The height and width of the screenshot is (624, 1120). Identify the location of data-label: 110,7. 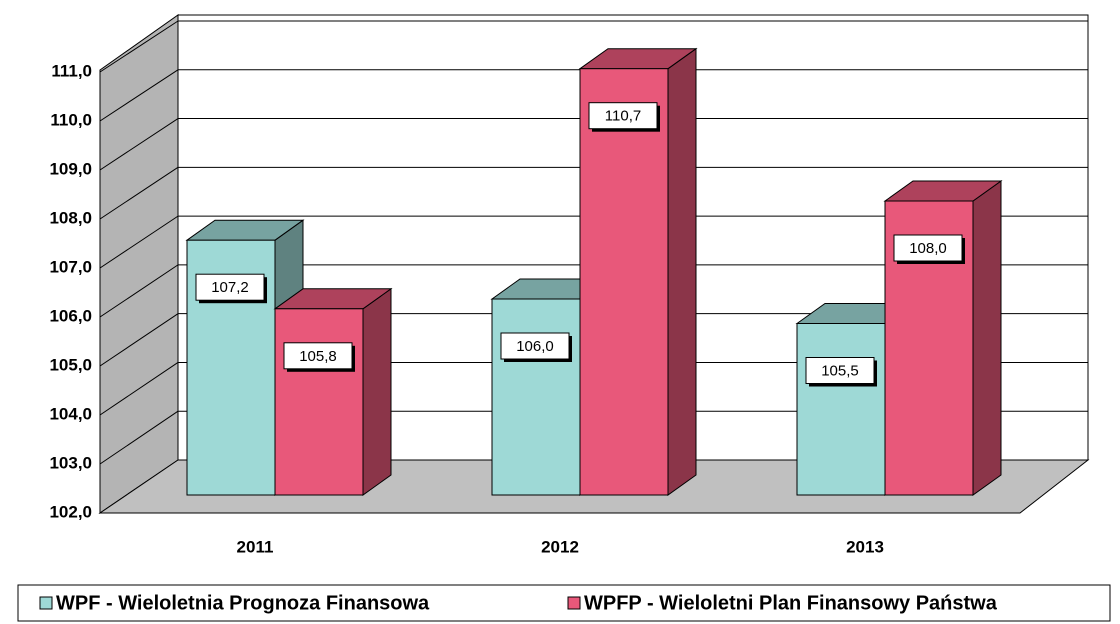
(623, 116).